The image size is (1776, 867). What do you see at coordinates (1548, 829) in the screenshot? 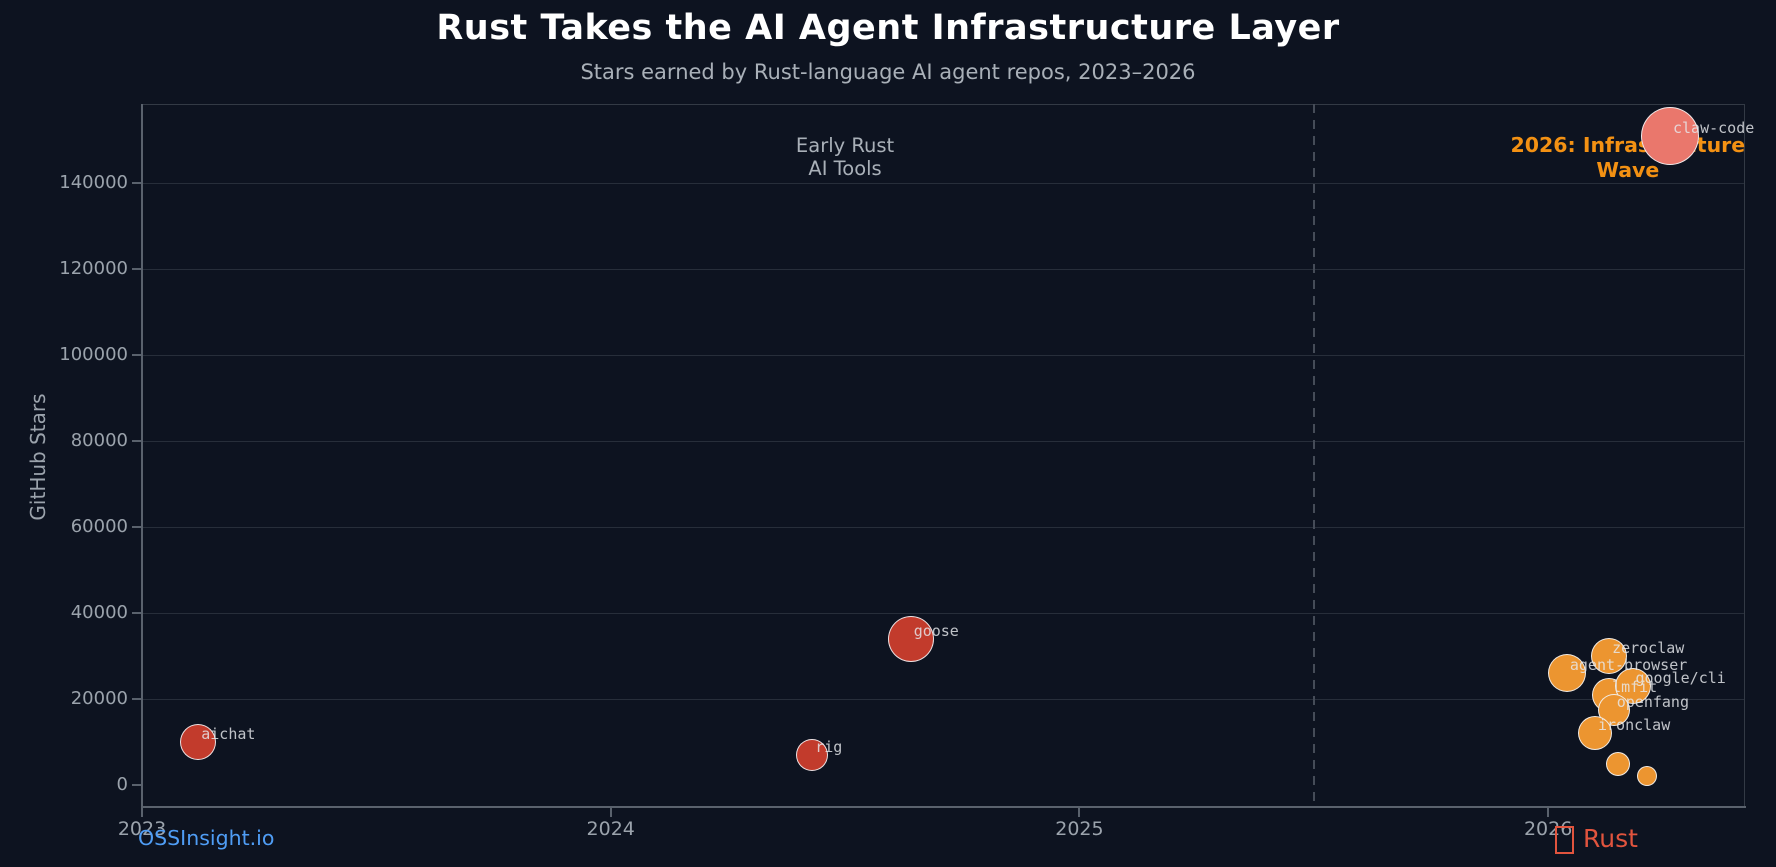
I see `x-tick-label: 2026` at bounding box center [1548, 829].